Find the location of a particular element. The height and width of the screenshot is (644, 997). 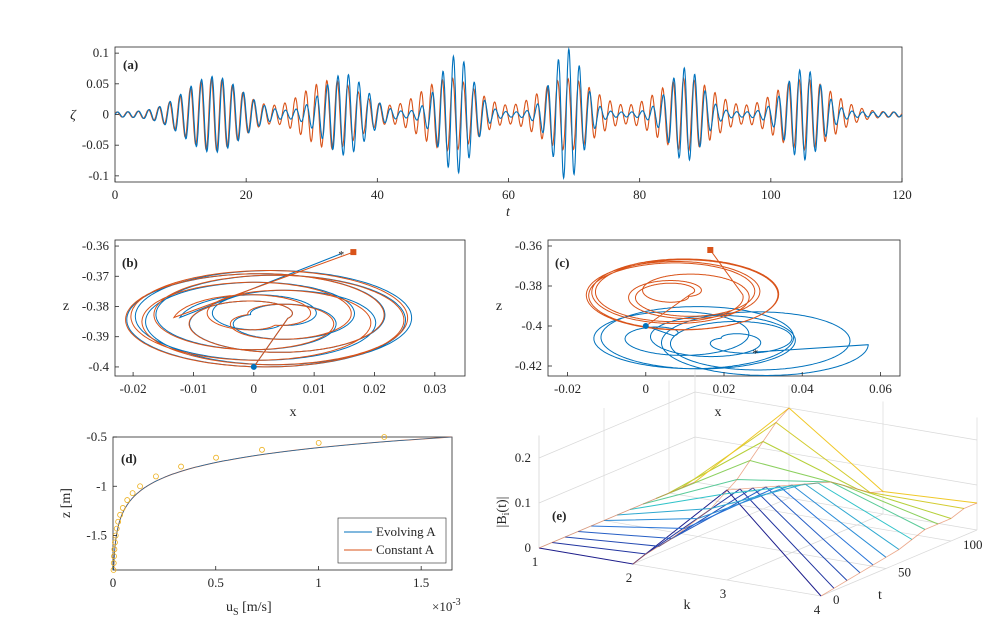

y-tick-label: -0.39 is located at coordinates (95, 336).